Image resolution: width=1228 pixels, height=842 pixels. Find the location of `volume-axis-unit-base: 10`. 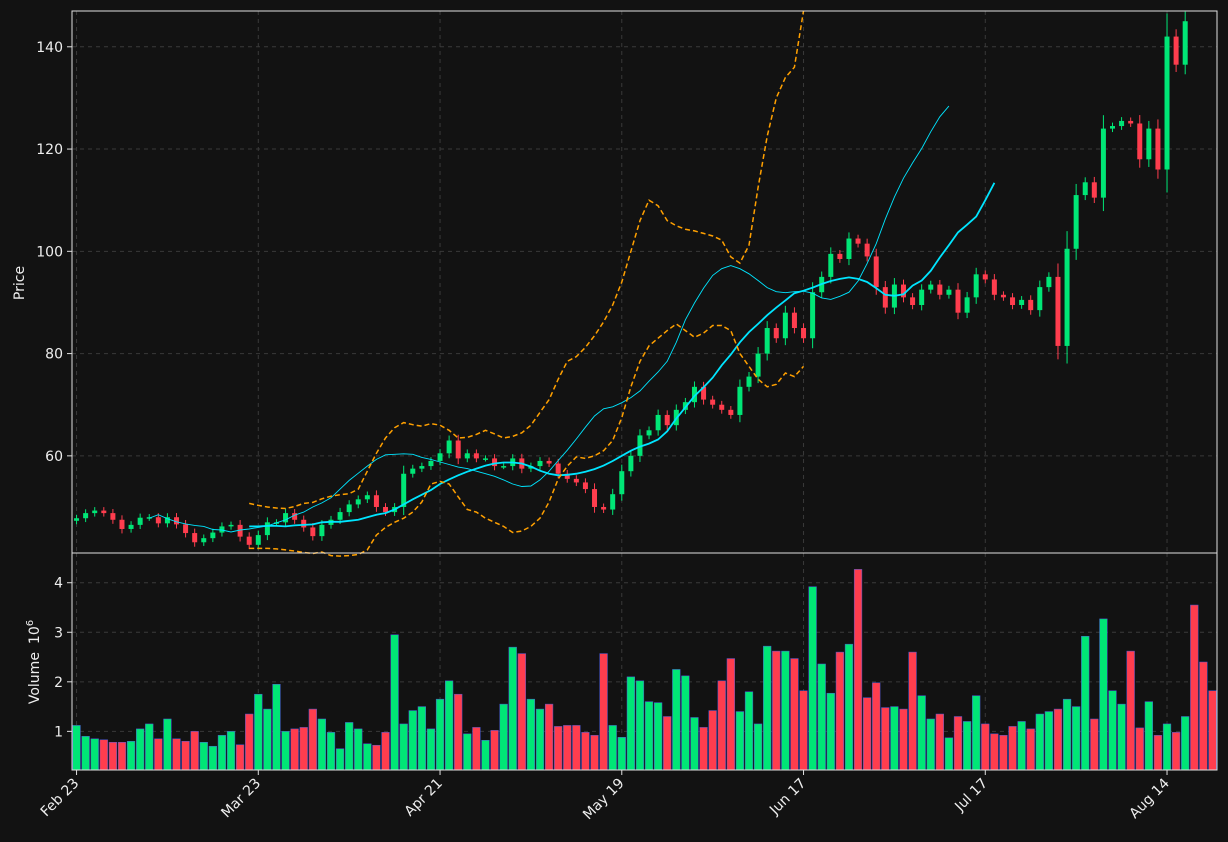

volume-axis-unit-base: 10 is located at coordinates (35, 635).